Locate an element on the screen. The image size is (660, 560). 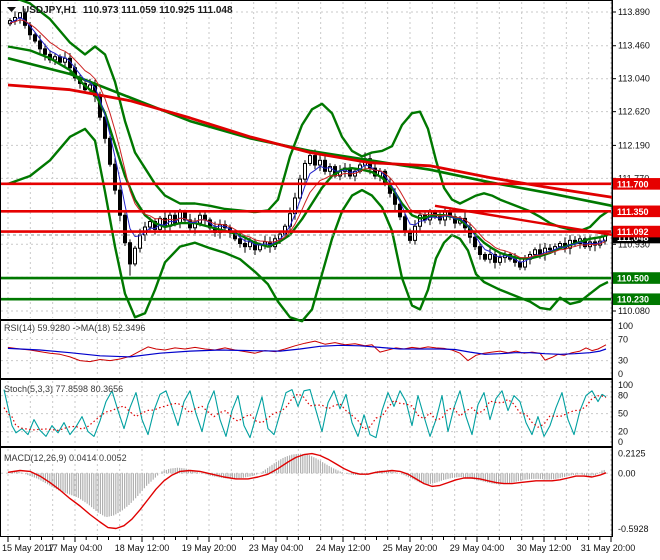
ohlc-readout: 110.973 111.059 110.925 111.048 is located at coordinates (158, 10).